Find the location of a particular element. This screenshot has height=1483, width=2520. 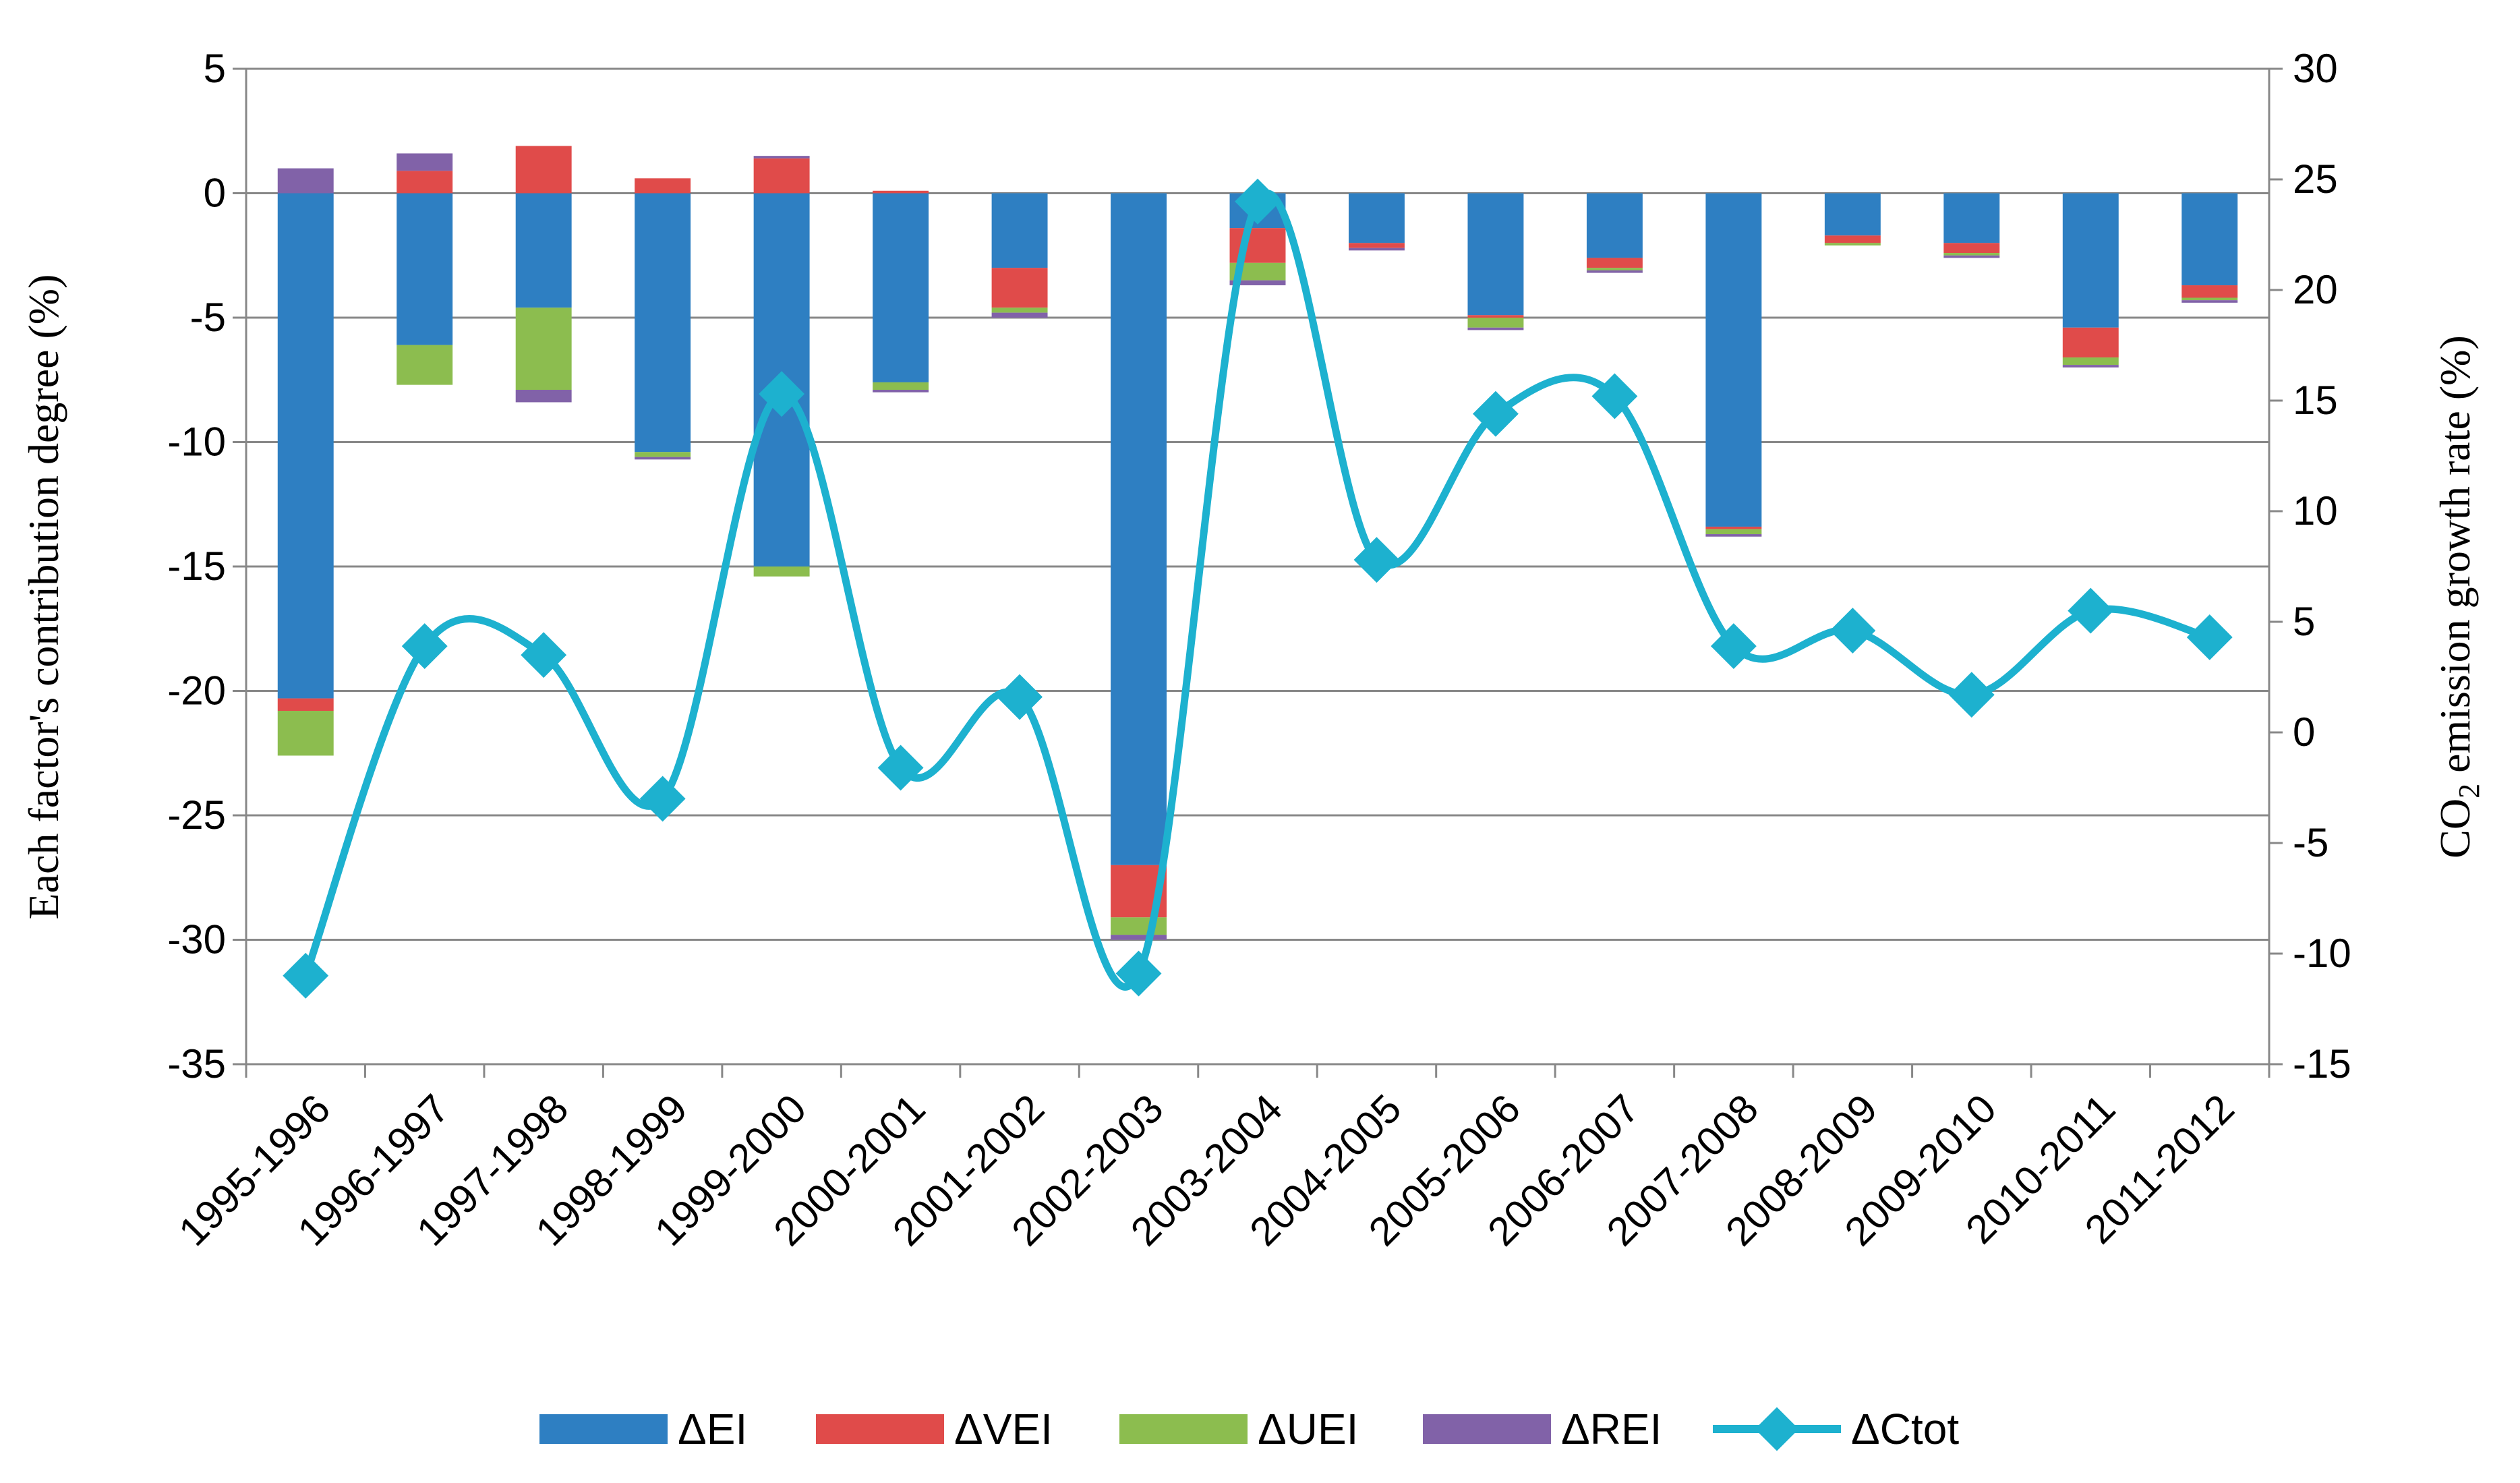

y-tick-label: -35 is located at coordinates (197, 1063).